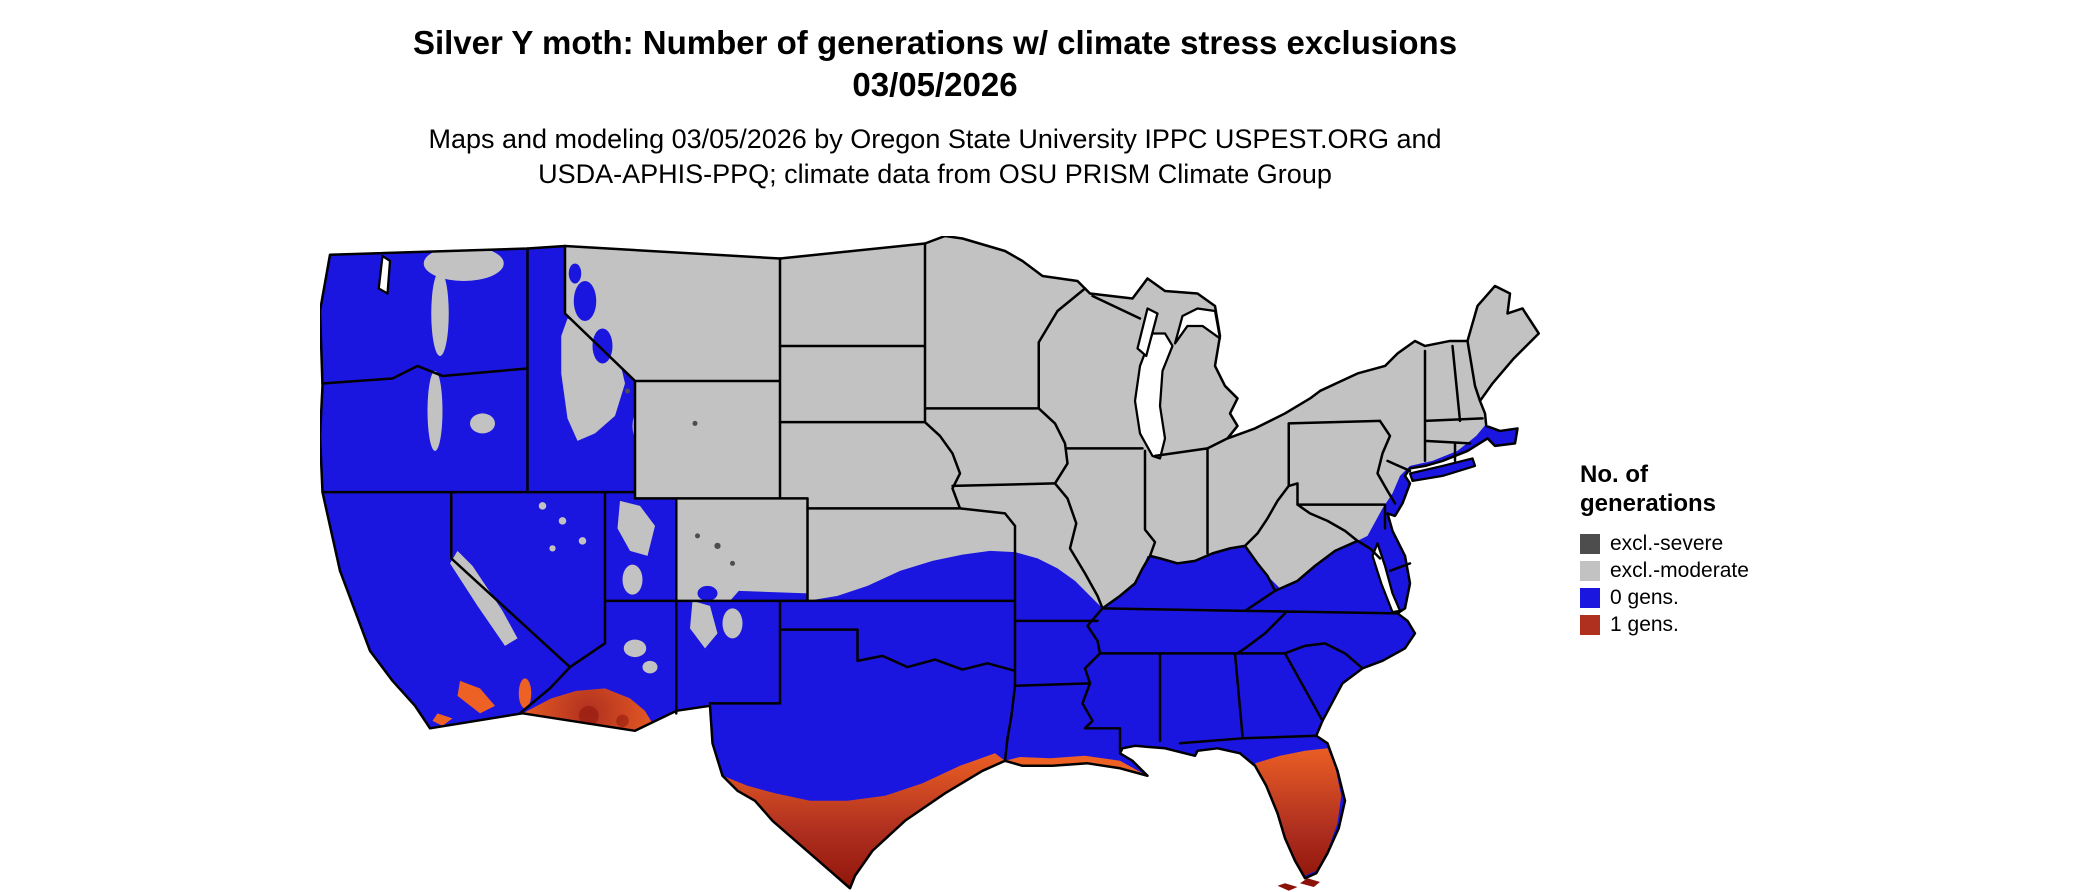 The height and width of the screenshot is (892, 2100). What do you see at coordinates (1442, 470) in the screenshot?
I see `long-island` at bounding box center [1442, 470].